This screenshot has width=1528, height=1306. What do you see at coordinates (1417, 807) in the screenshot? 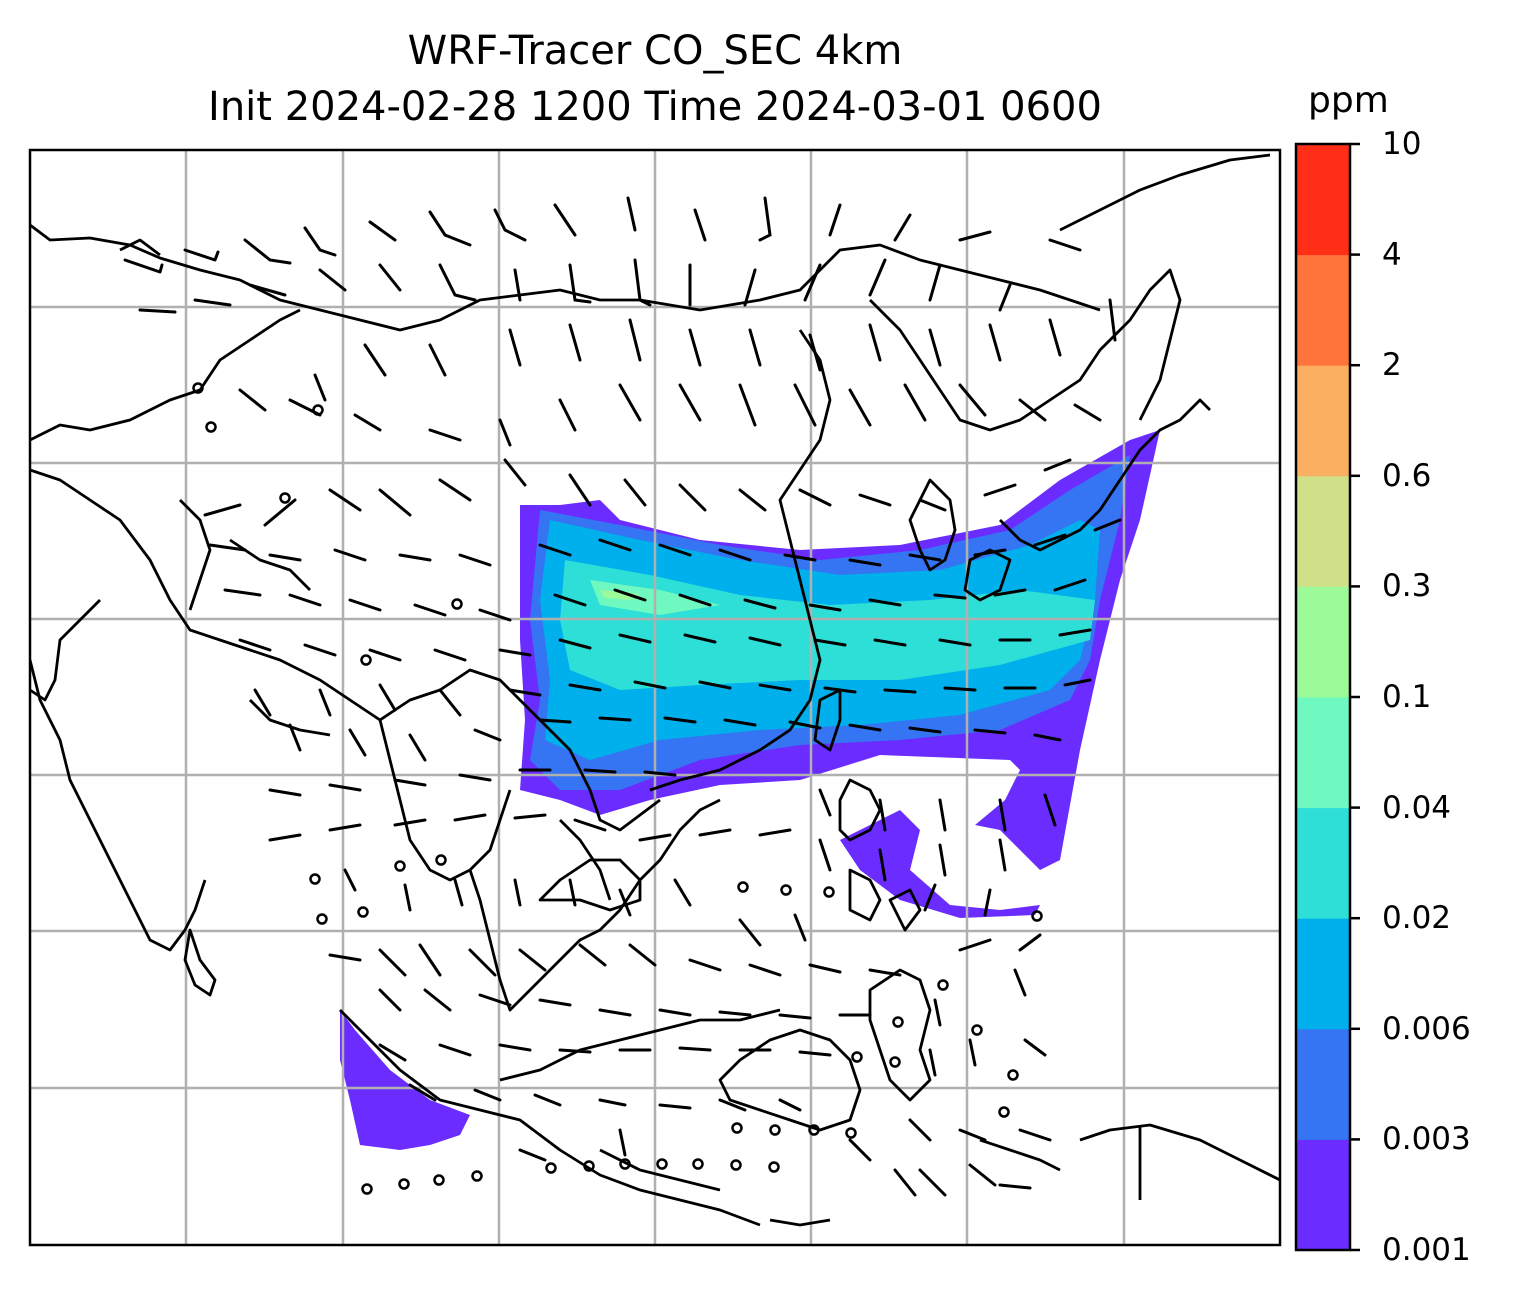
I see `colorbar-tick-label: 0.04` at bounding box center [1417, 807].